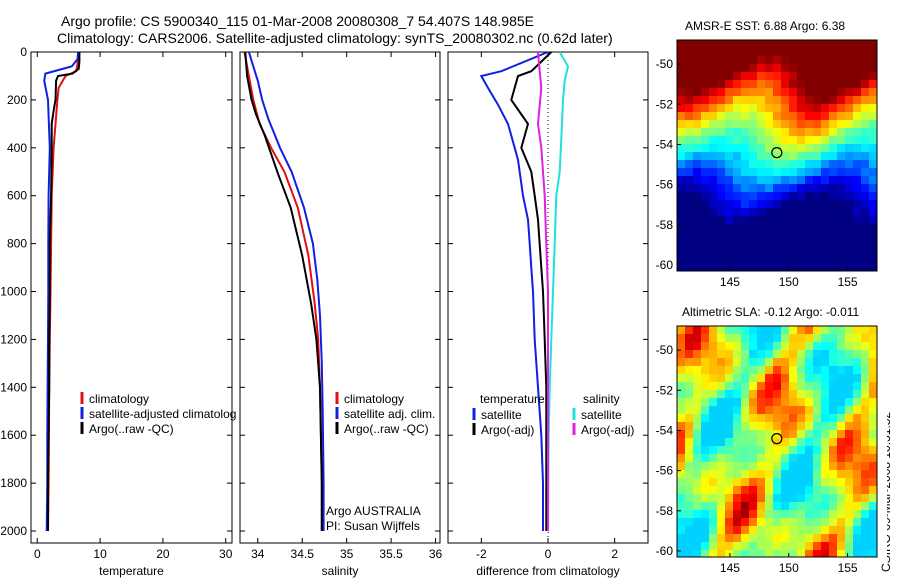  What do you see at coordinates (389, 414) in the screenshot?
I see `legend-label: satellite adj. clim.` at bounding box center [389, 414].